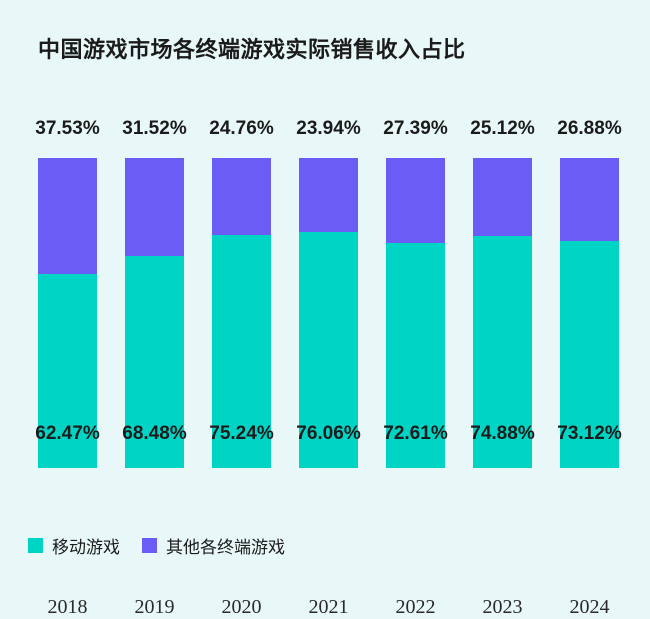 The width and height of the screenshot is (650, 619). I want to click on x-axis-tick-label: 2023, so click(502, 607).